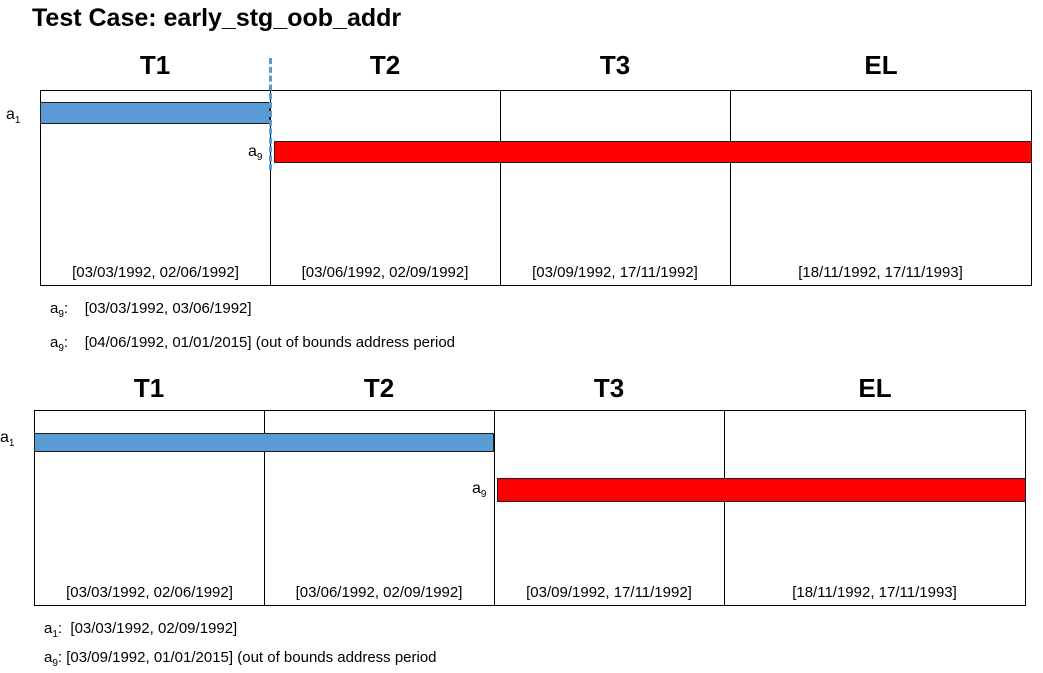 The height and width of the screenshot is (673, 1043). I want to click on address-bar-a1, so click(264, 442).